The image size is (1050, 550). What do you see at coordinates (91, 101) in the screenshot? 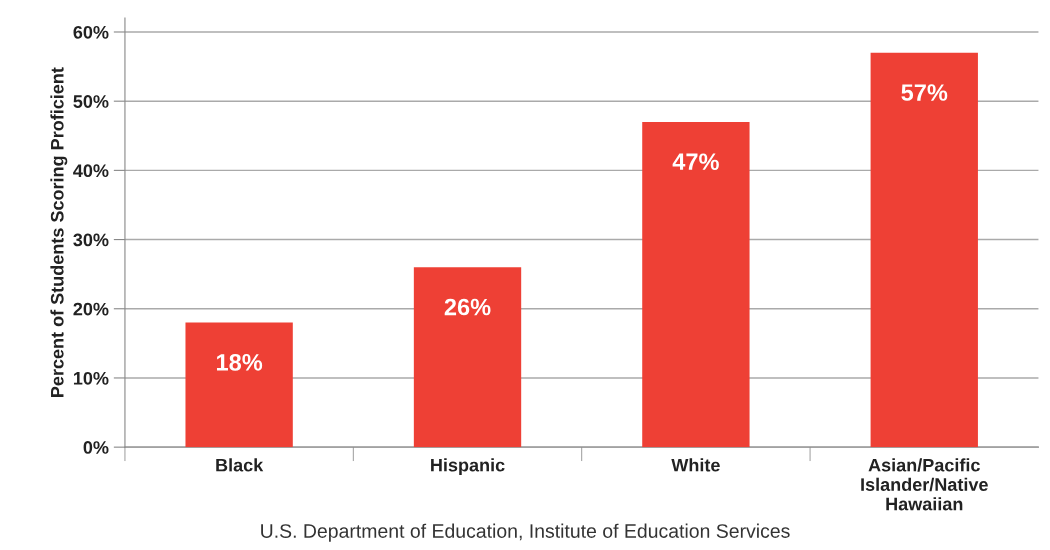
I see `y-tick-label: 50%` at bounding box center [91, 101].